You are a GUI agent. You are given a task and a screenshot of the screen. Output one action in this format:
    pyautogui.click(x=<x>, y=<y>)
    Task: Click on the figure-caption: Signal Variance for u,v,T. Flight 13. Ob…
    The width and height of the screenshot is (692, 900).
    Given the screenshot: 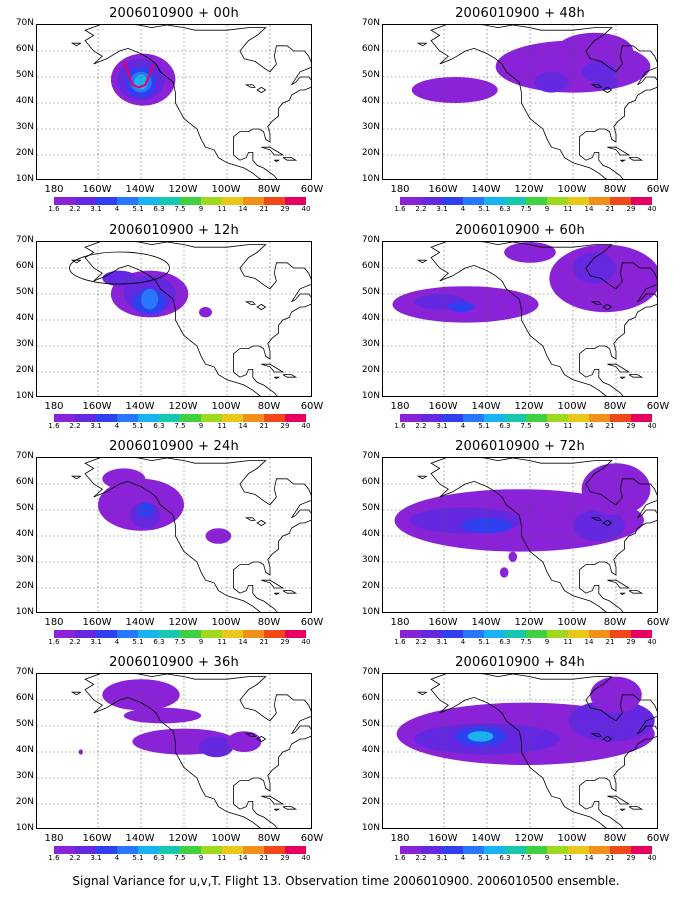 What is the action you would take?
    pyautogui.click(x=346, y=881)
    